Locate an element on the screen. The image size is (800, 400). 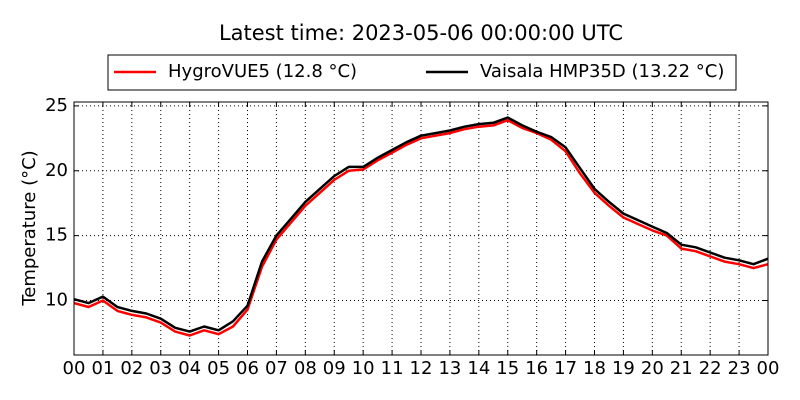
x-tick-label: 11 is located at coordinates (392, 368).